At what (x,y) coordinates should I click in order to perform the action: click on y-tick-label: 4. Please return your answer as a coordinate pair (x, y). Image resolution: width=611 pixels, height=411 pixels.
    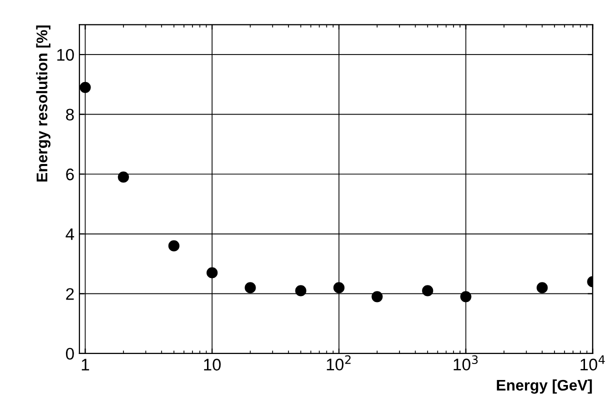
    Looking at the image, I should click on (70, 234).